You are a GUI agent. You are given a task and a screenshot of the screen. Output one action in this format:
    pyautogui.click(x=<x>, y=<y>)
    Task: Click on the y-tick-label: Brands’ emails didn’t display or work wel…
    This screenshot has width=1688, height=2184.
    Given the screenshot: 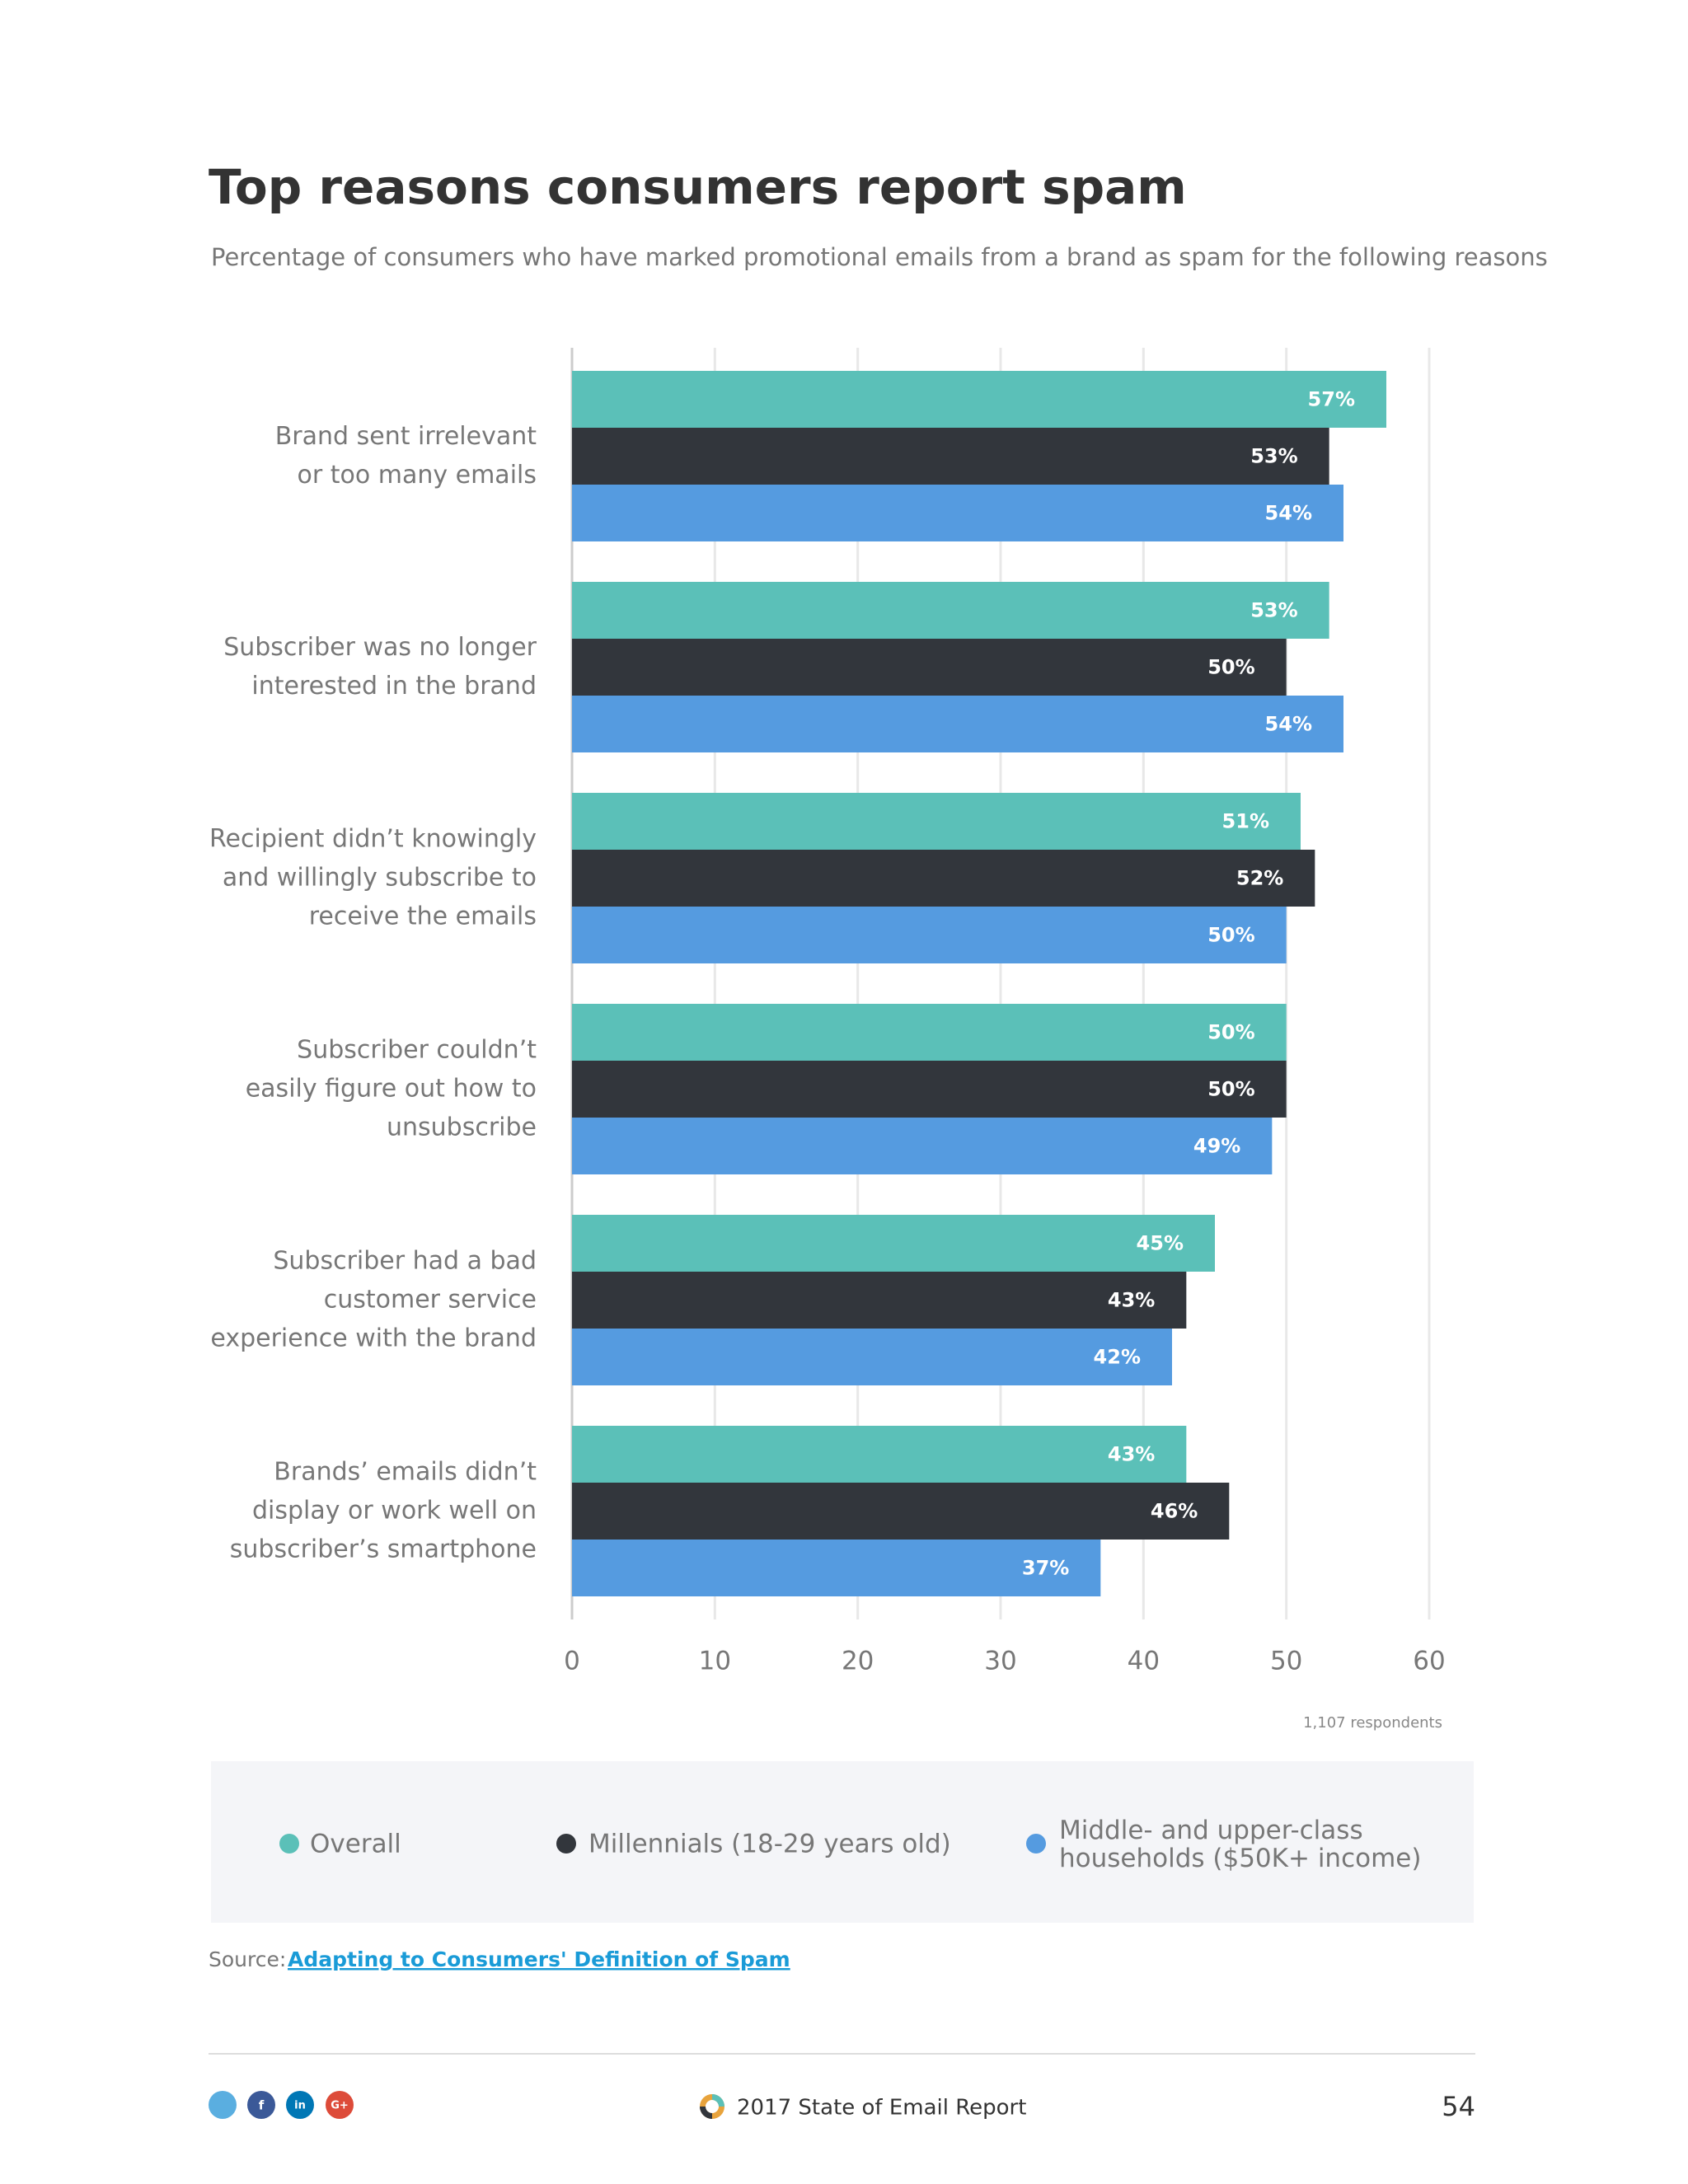 What is the action you would take?
    pyautogui.click(x=383, y=1510)
    